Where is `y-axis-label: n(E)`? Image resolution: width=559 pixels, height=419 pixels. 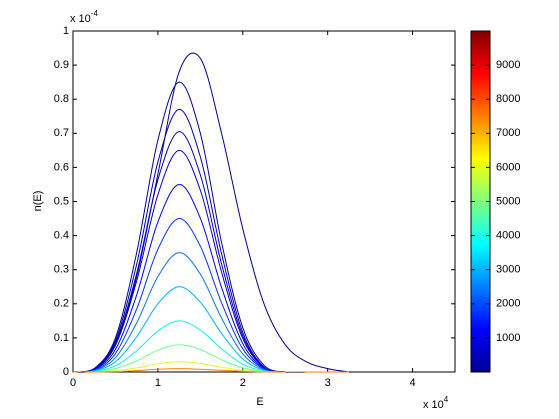 y-axis-label: n(E) is located at coordinates (38, 201).